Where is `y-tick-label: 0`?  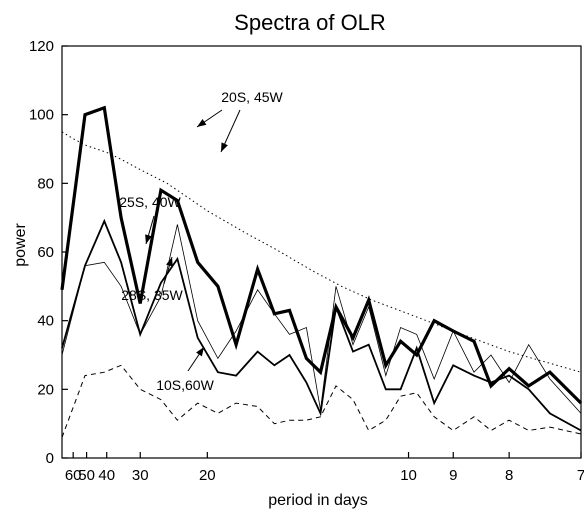 y-tick-label: 0 is located at coordinates (50, 458).